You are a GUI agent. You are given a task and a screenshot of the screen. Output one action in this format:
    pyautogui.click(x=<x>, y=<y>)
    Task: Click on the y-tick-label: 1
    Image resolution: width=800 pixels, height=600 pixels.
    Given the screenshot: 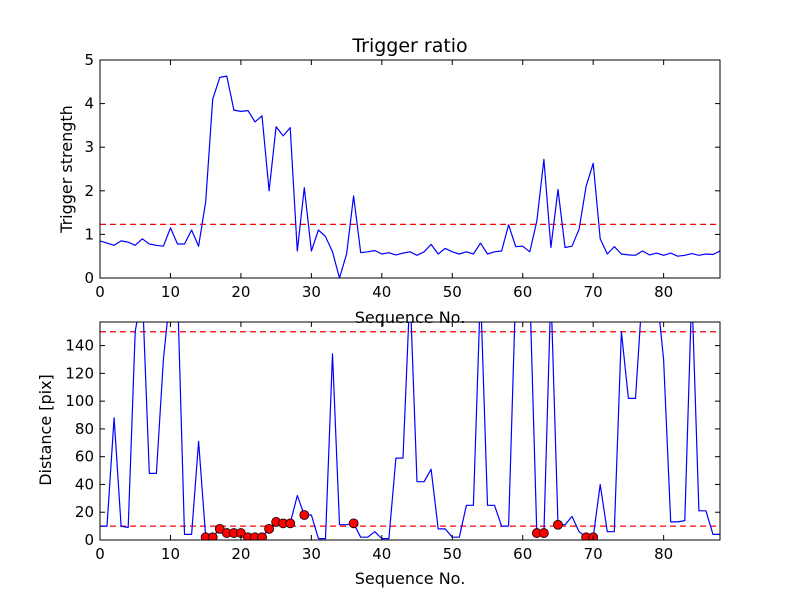 What is the action you would take?
    pyautogui.click(x=89, y=234)
    